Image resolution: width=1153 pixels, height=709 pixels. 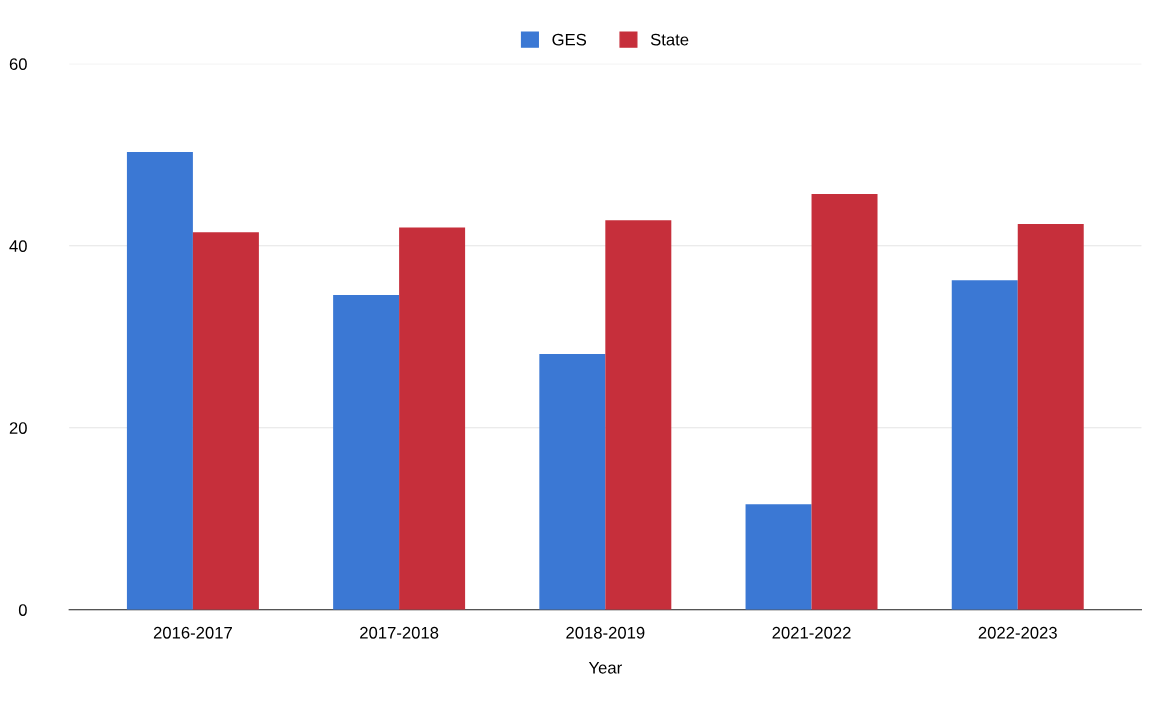 I want to click on x-tick-label: 2017-2018, so click(x=399, y=632).